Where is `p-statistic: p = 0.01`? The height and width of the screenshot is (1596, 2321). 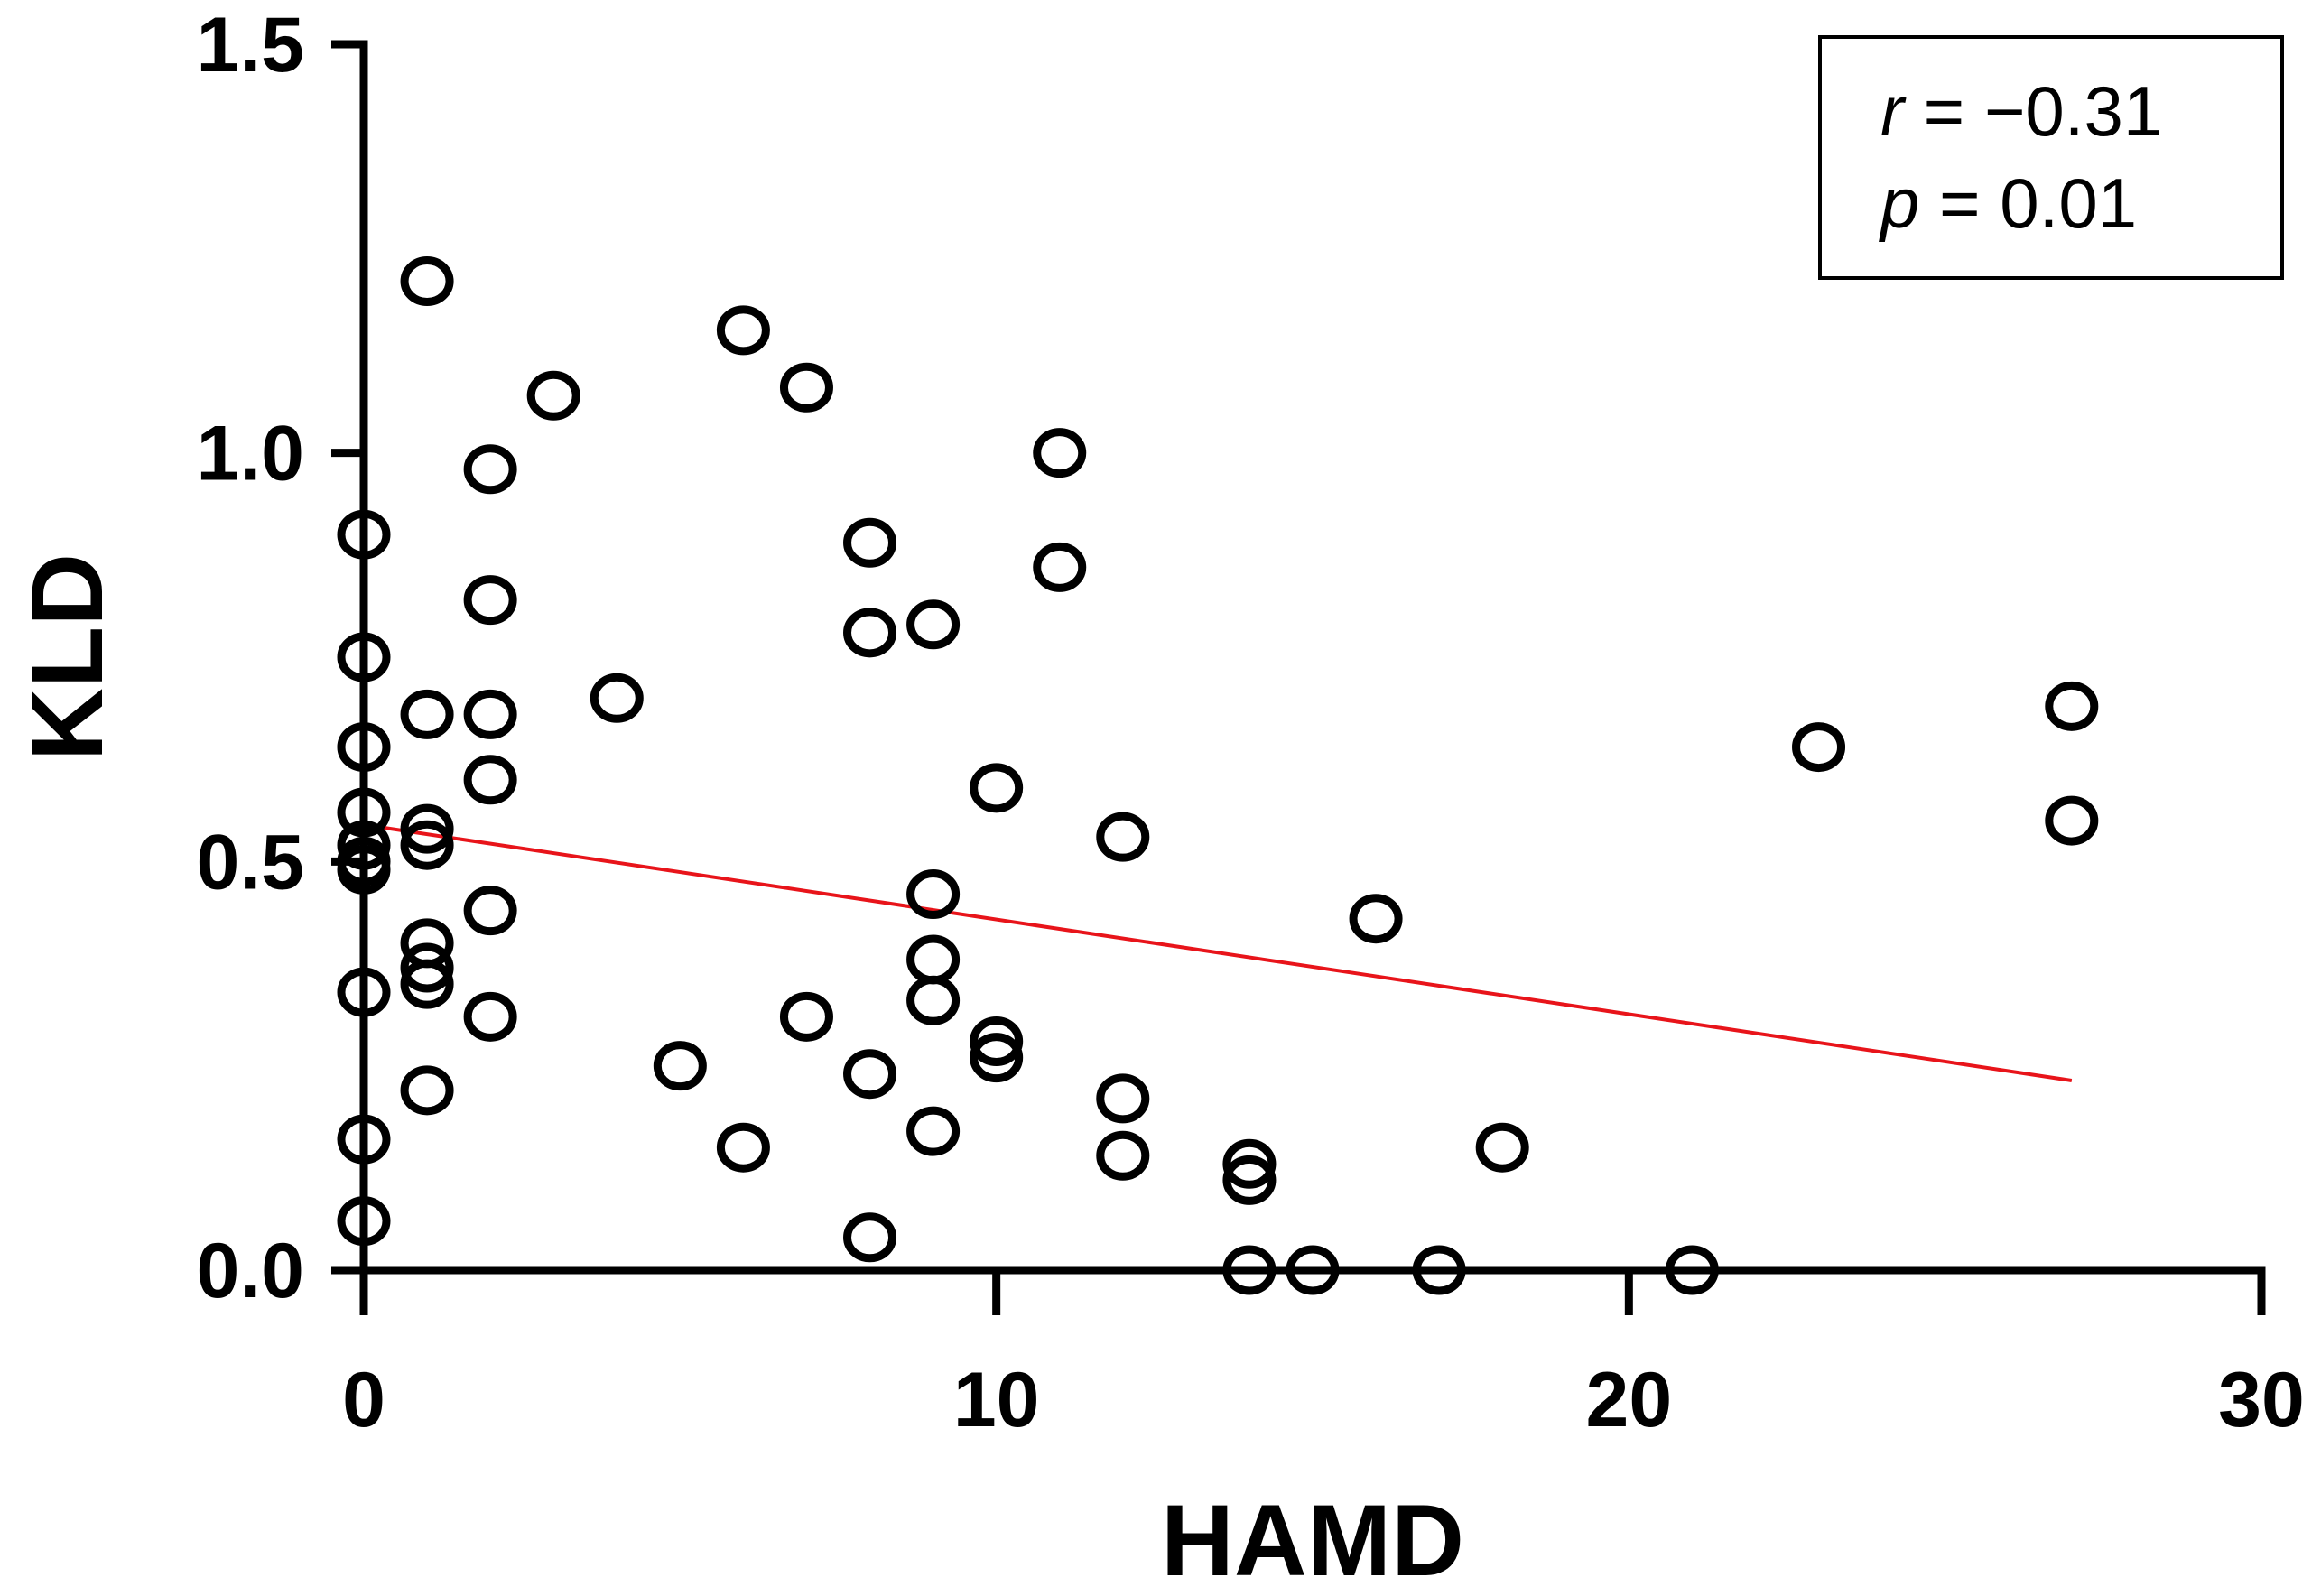
p-statistic: p = 0.01 is located at coordinates (2008, 203).